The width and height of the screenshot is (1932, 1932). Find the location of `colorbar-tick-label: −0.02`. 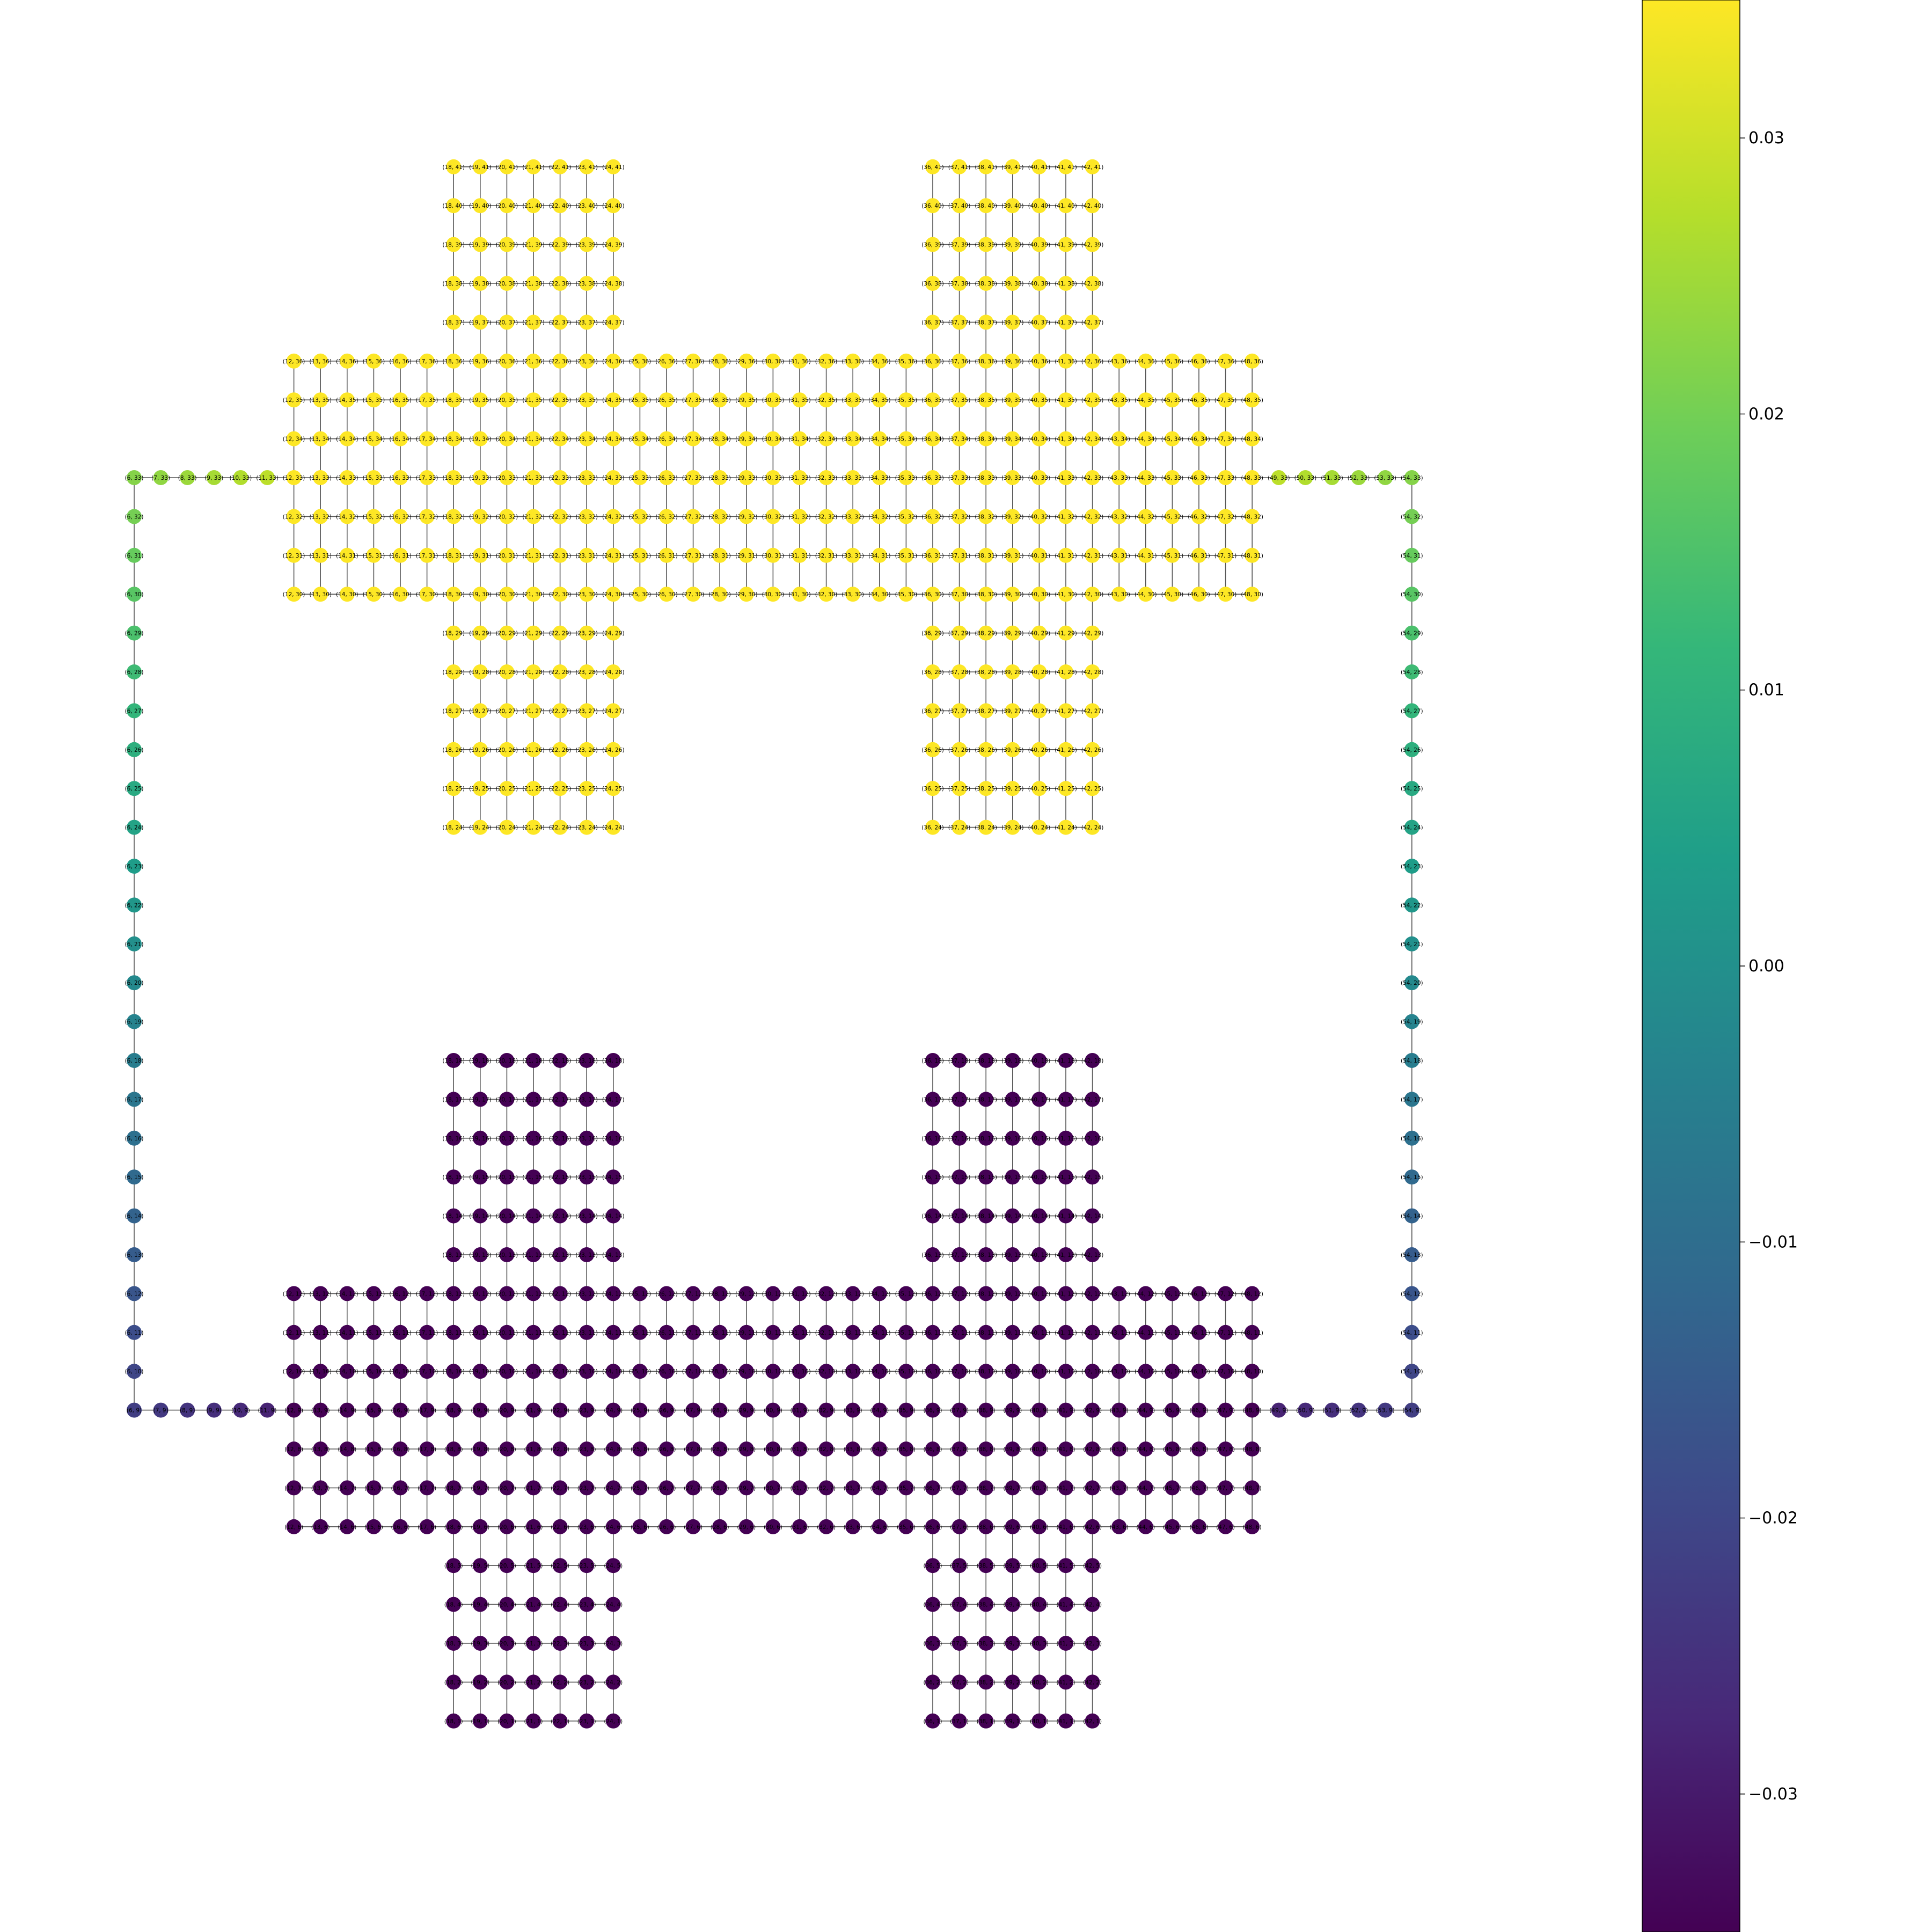

colorbar-tick-label: −0.02 is located at coordinates (1773, 1518).